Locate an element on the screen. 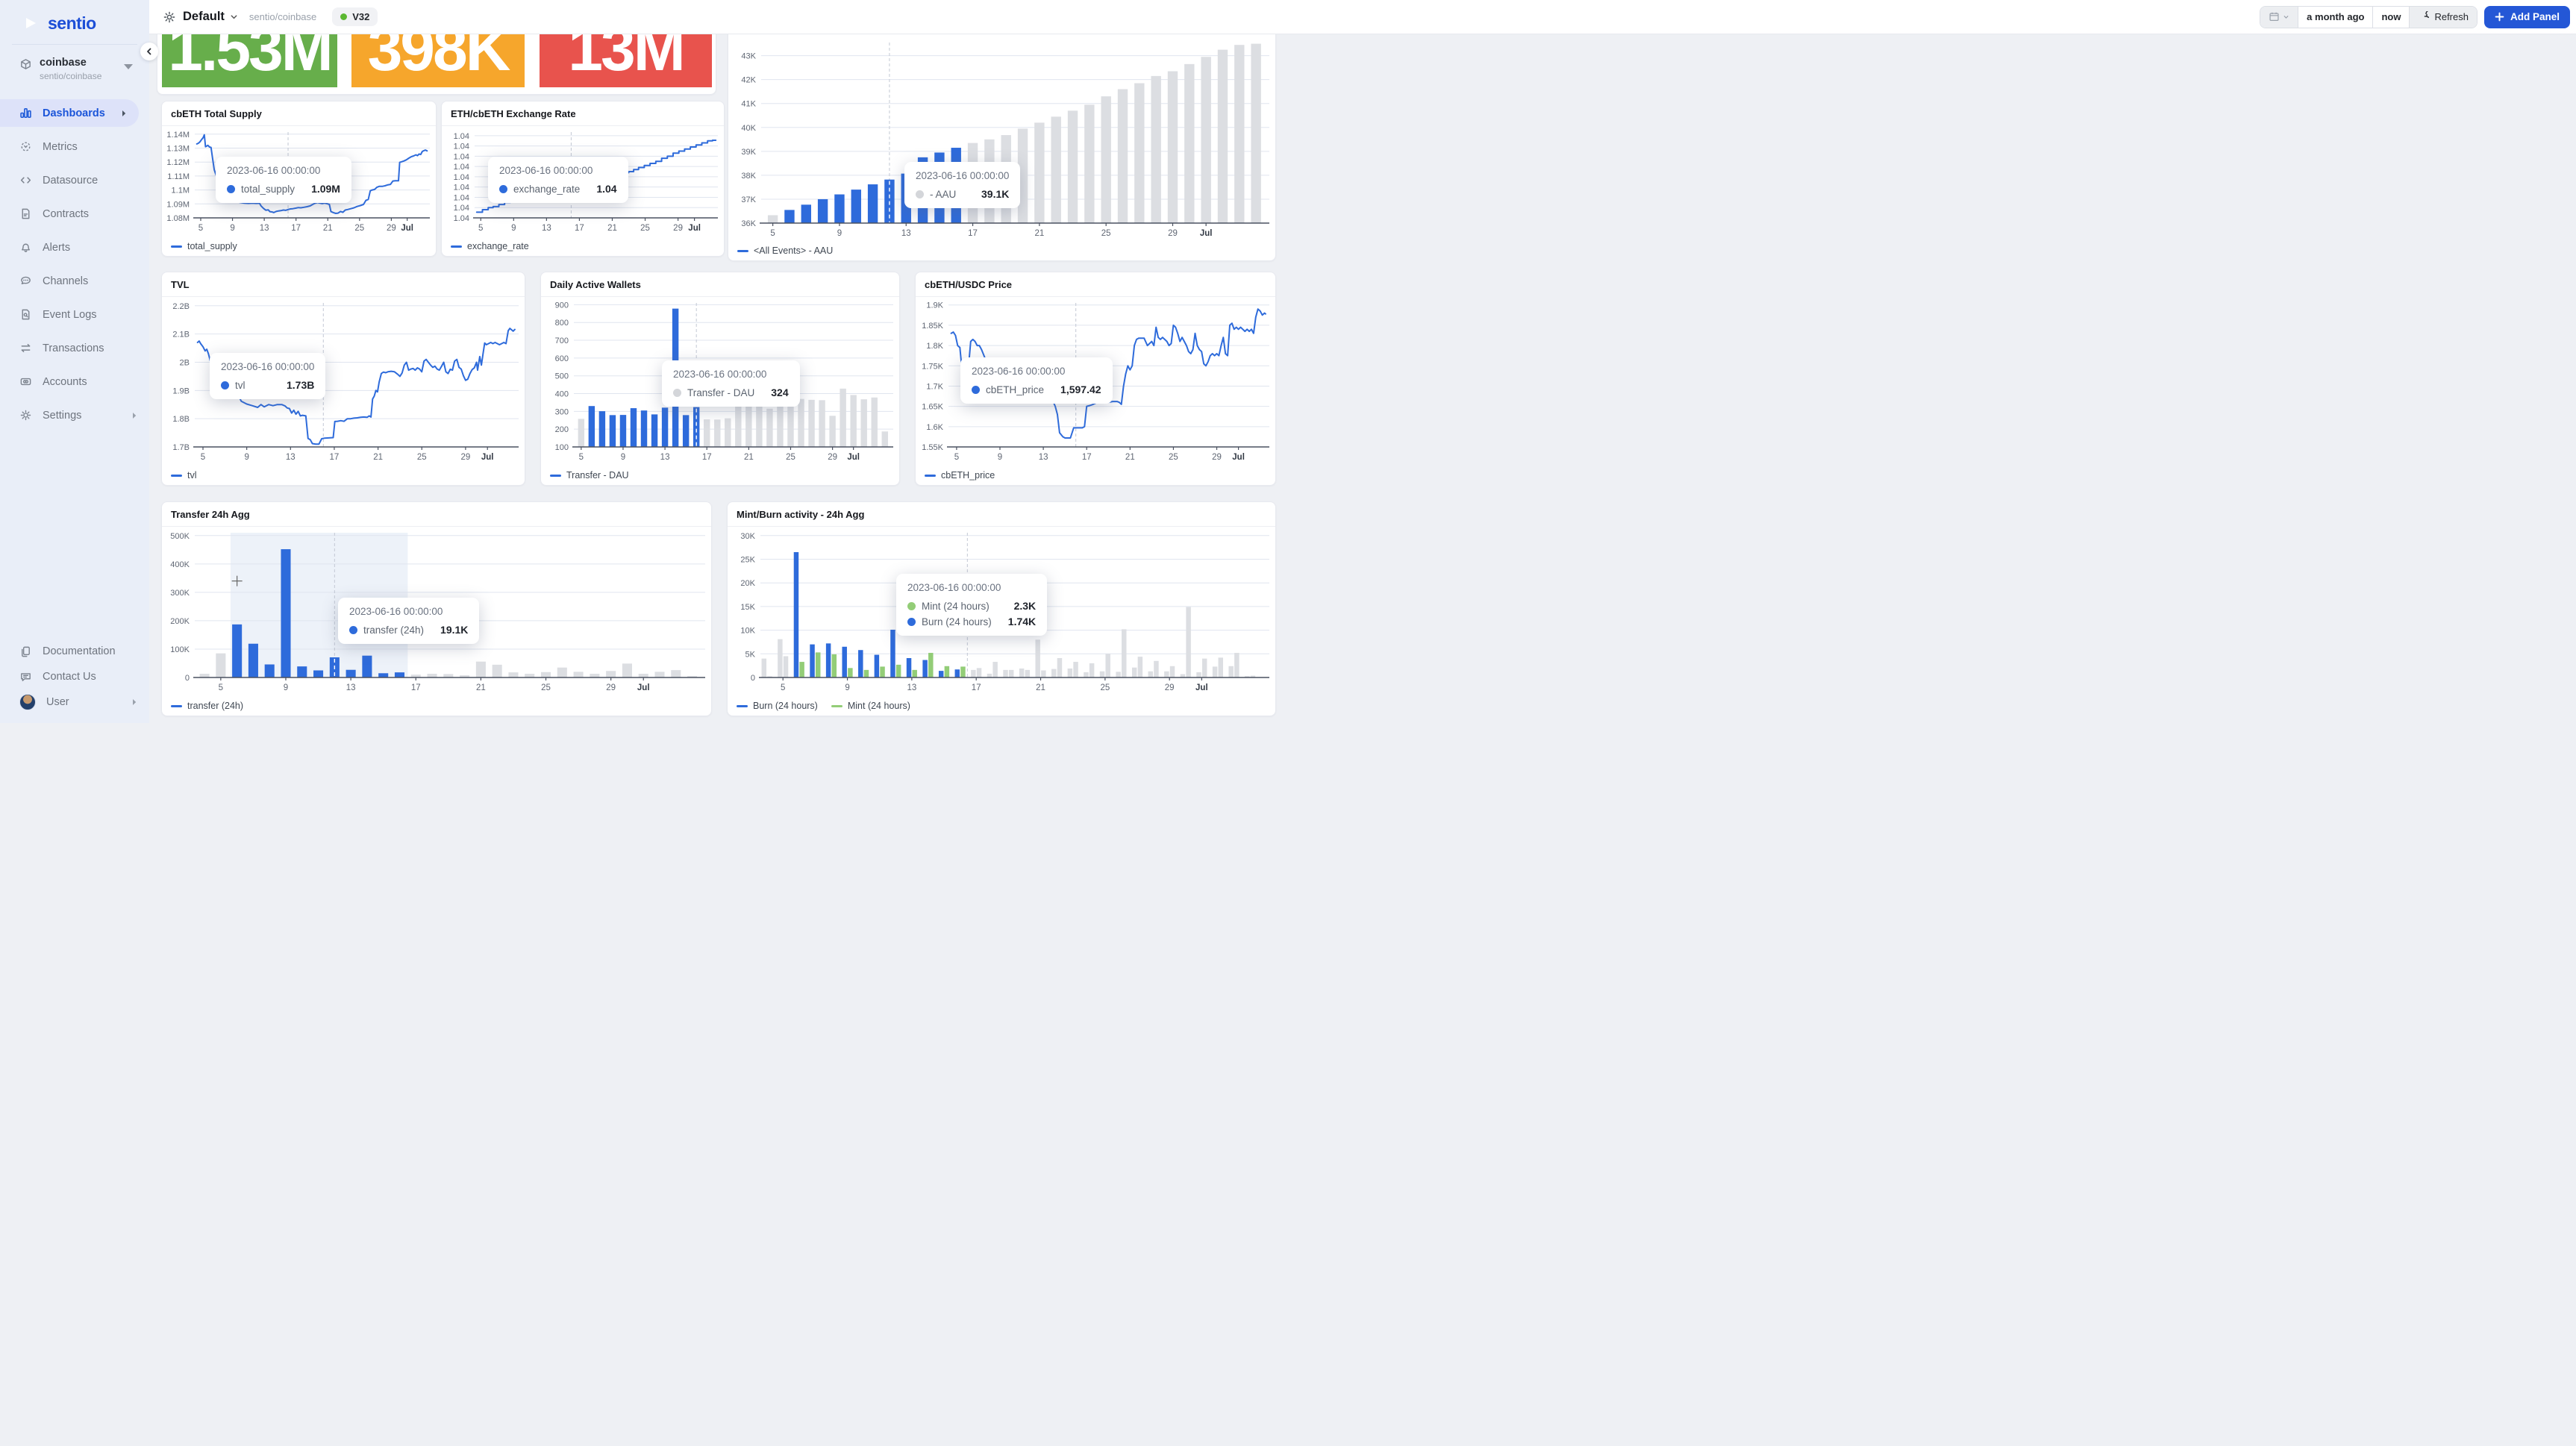 The height and width of the screenshot is (1446, 2576). sidebar-item-accounts: Accounts is located at coordinates (74, 381).